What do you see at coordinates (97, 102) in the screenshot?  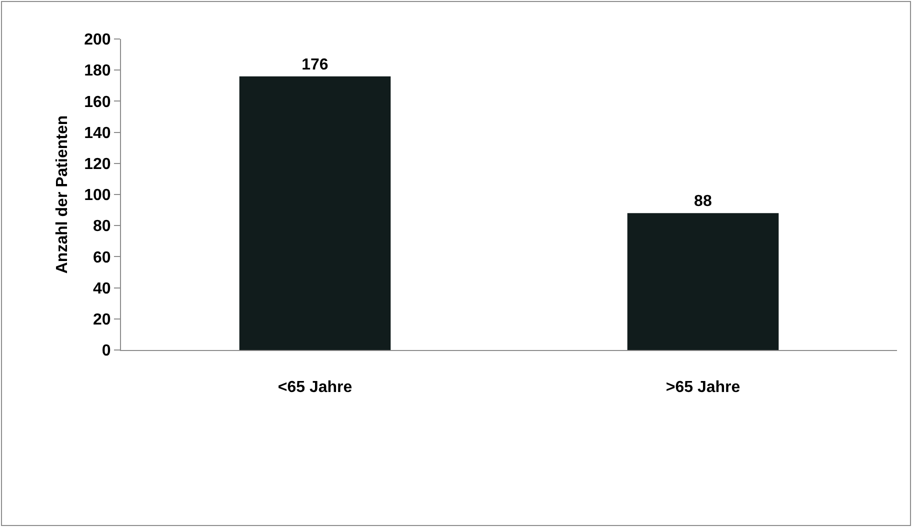 I see `y-tick-label: 160` at bounding box center [97, 102].